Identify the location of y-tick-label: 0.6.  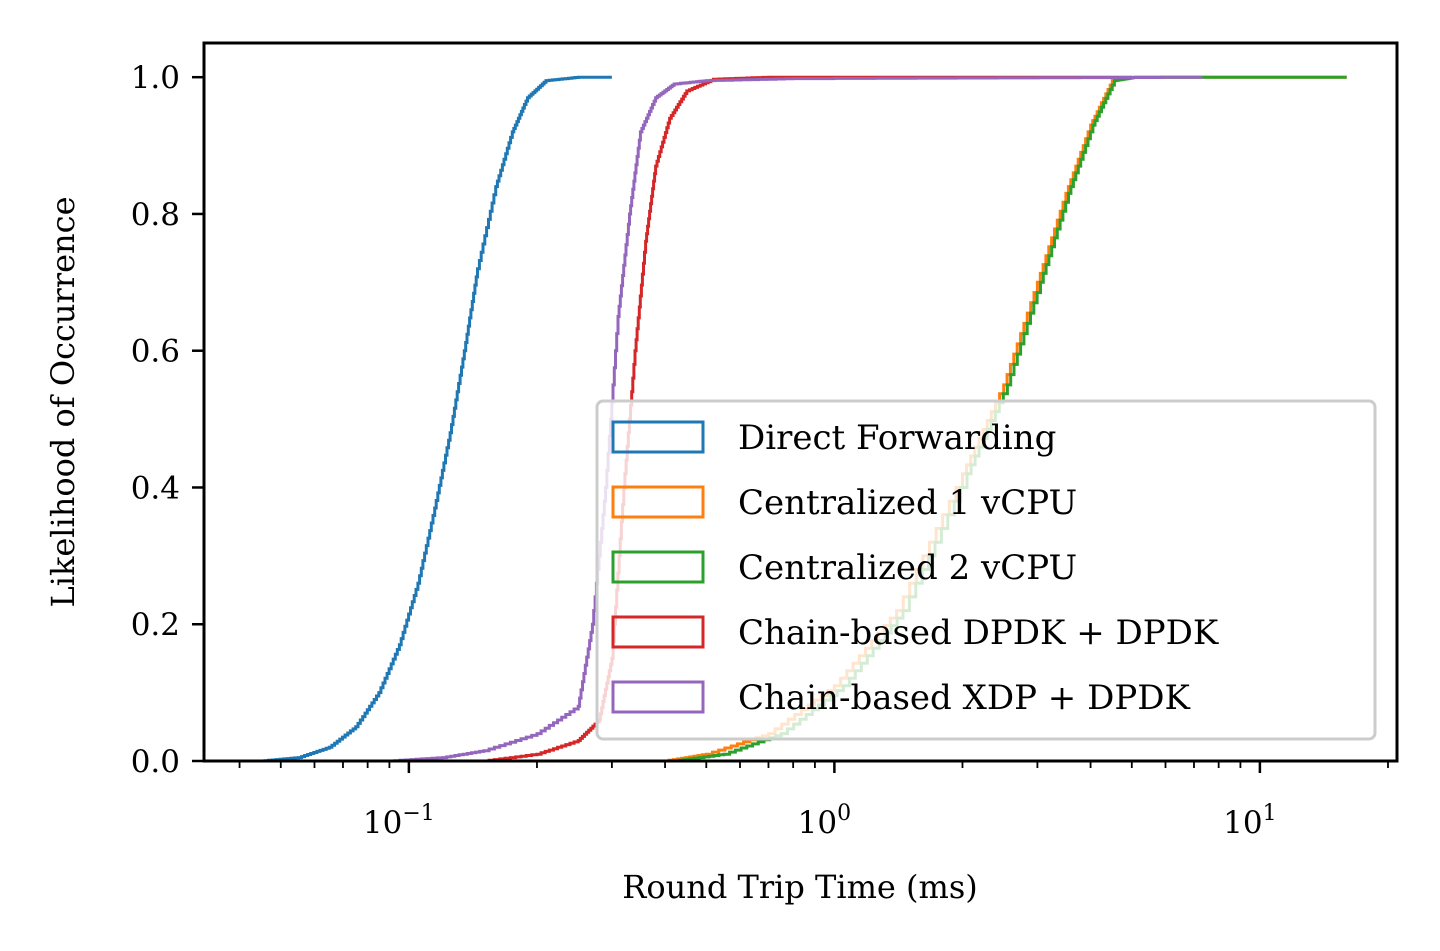
(155, 352).